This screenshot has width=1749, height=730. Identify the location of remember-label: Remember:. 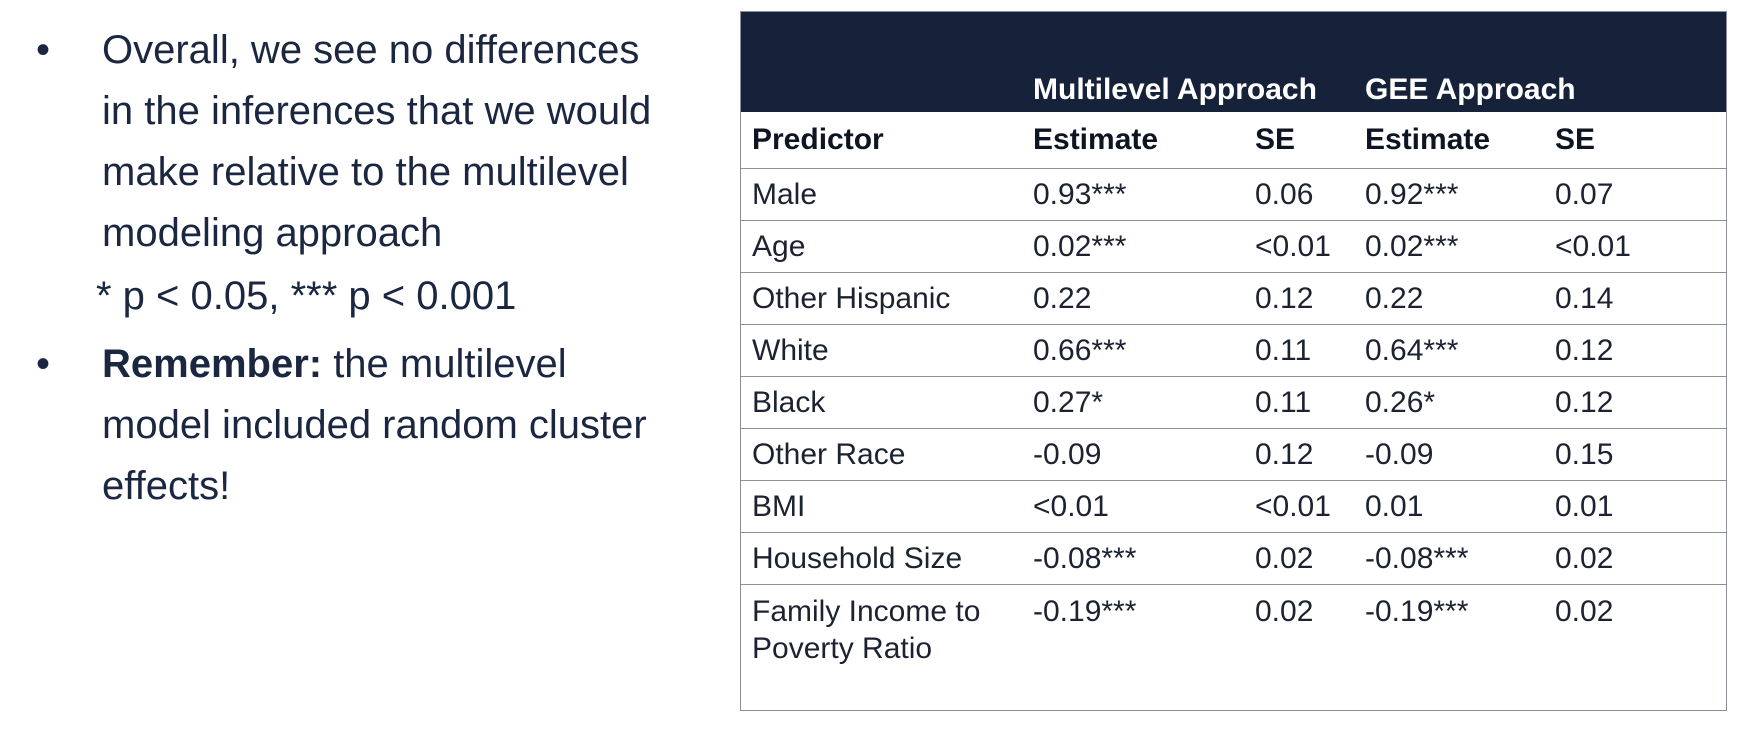
(212, 364).